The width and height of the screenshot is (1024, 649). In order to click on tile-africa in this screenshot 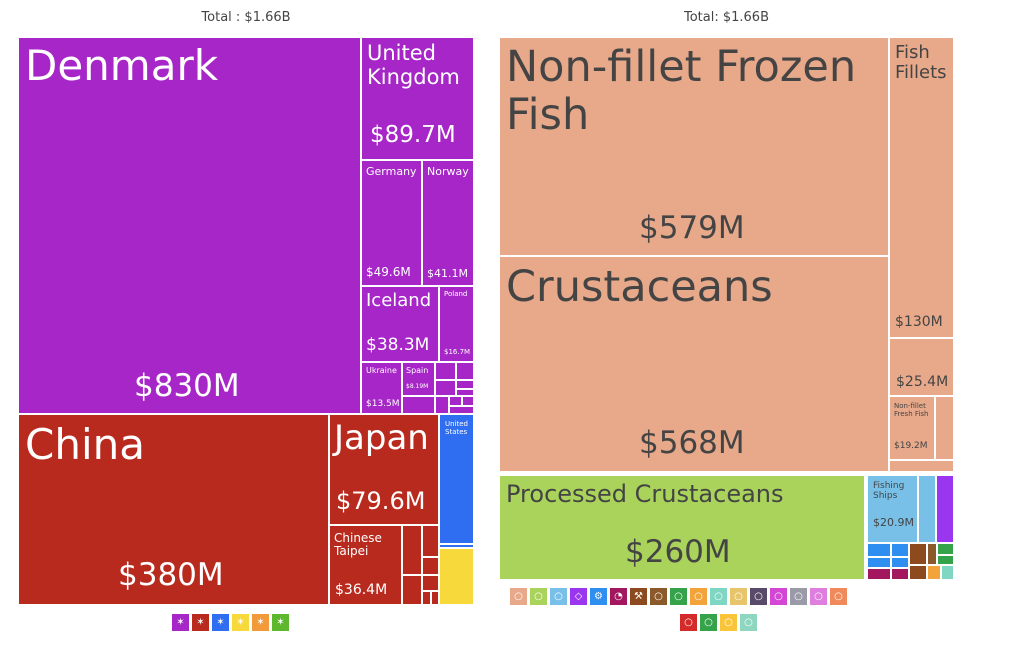, I will do `click(456, 576)`.